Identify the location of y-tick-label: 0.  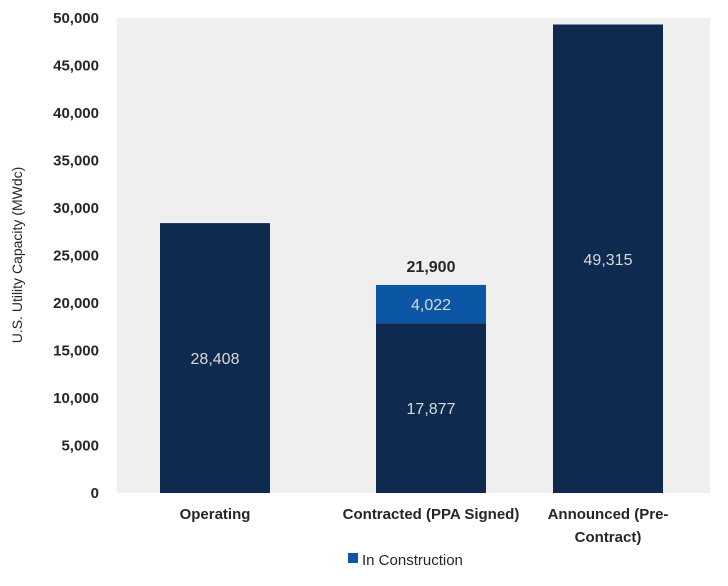
(95, 493).